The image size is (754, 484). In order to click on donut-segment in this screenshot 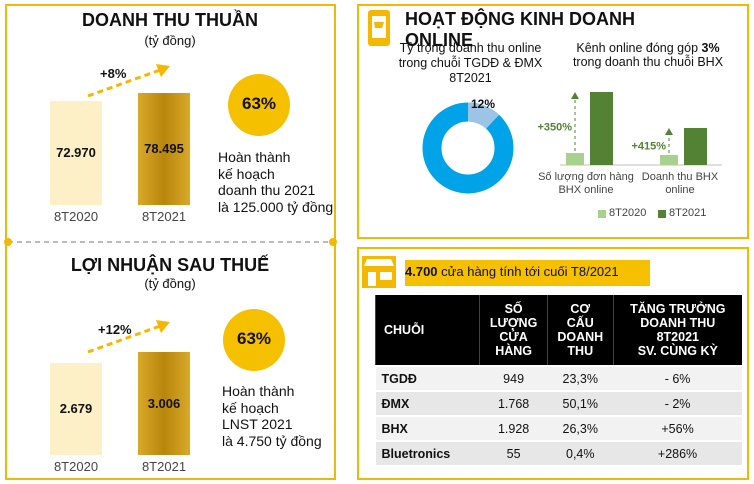, I will do `click(483, 116)`.